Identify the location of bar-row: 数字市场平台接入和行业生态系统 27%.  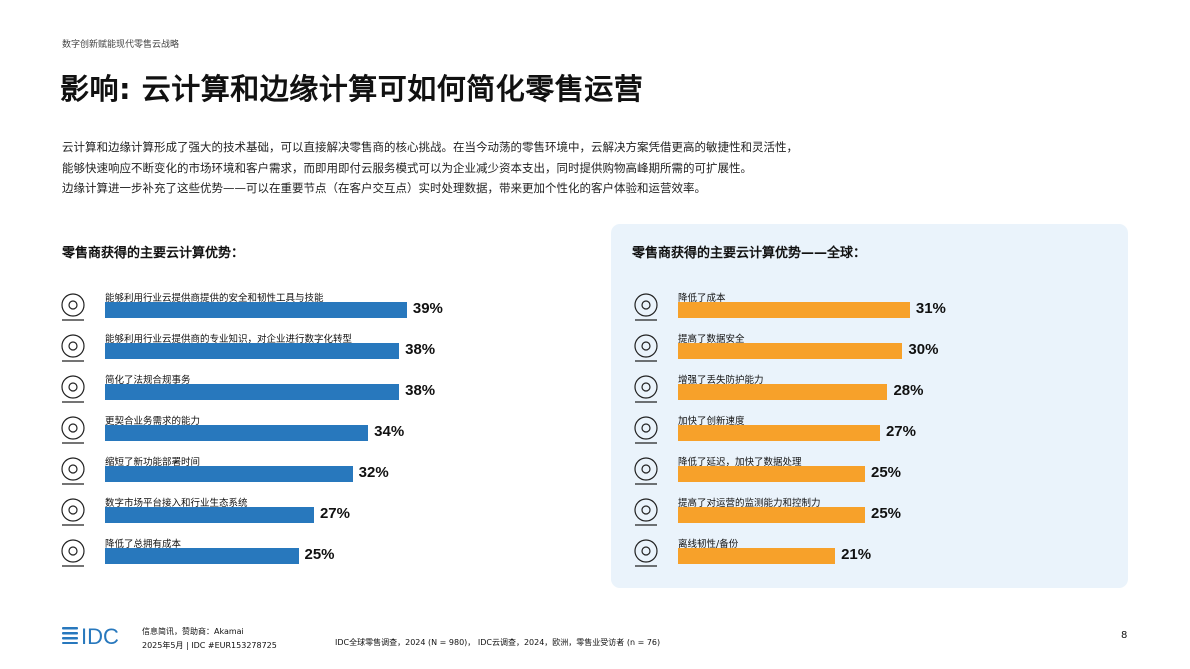
(310, 515).